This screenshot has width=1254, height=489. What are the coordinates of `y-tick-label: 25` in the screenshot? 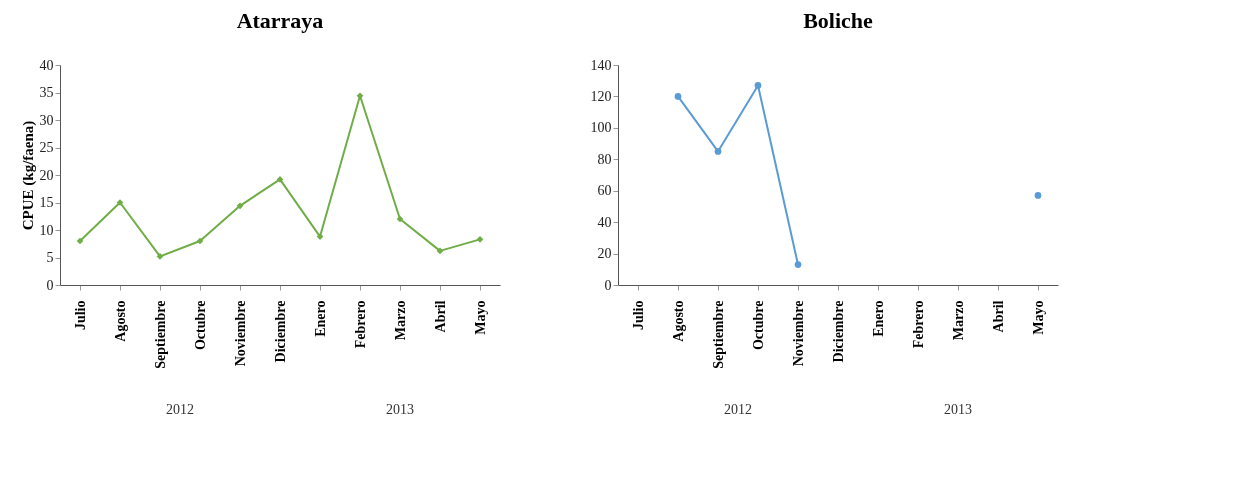 It's located at (46, 147).